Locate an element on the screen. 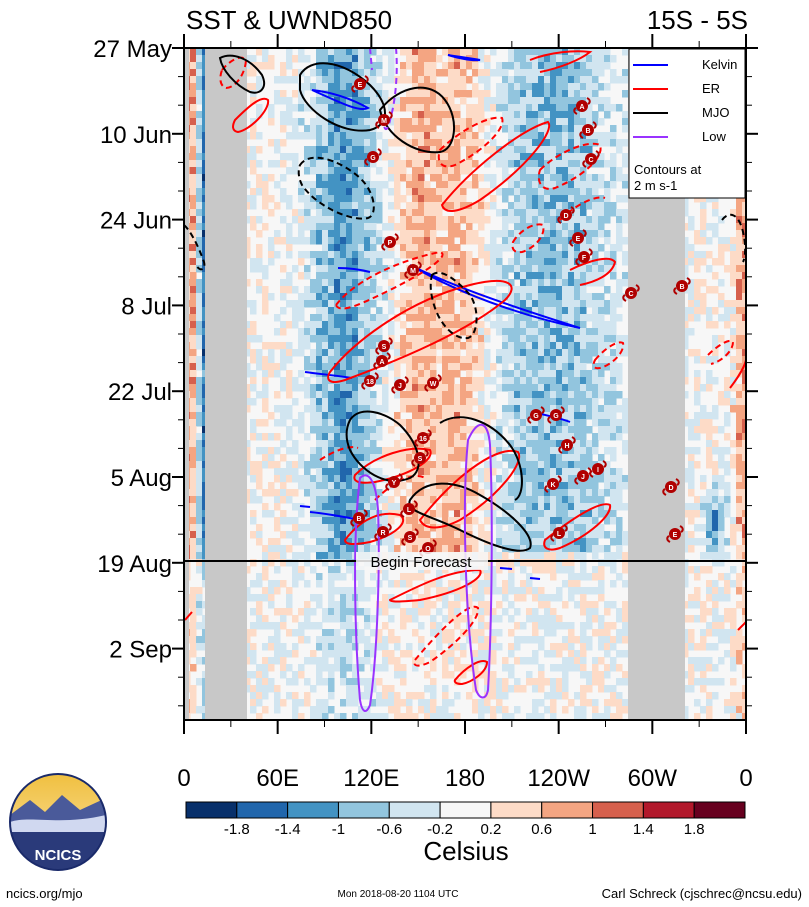 The width and height of the screenshot is (809, 907). storm-marker-label: A is located at coordinates (581, 107).